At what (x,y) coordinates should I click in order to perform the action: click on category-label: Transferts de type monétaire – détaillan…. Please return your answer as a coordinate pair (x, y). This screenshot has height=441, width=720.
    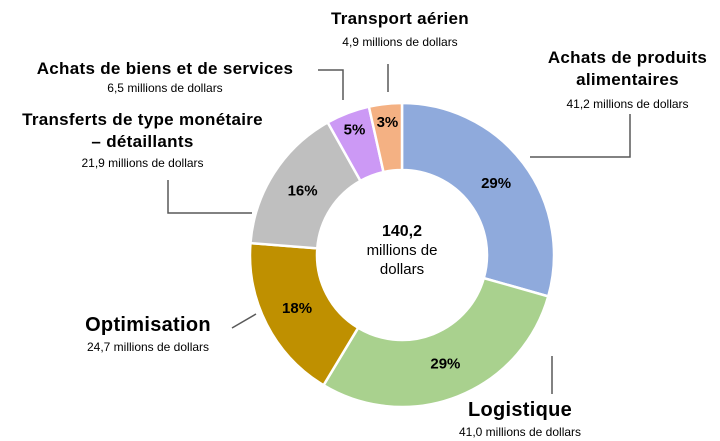
    Looking at the image, I should click on (142, 130).